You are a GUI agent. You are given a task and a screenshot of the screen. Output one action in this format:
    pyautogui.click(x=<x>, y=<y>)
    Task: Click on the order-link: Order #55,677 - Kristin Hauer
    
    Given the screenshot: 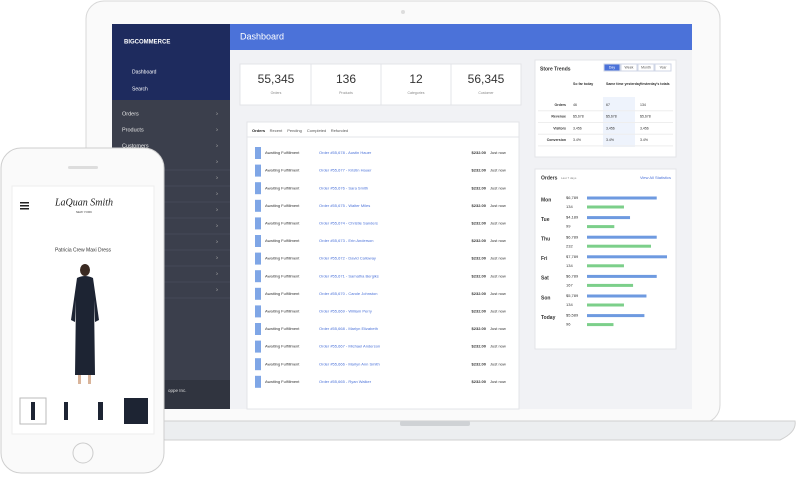 What is the action you would take?
    pyautogui.click(x=345, y=170)
    